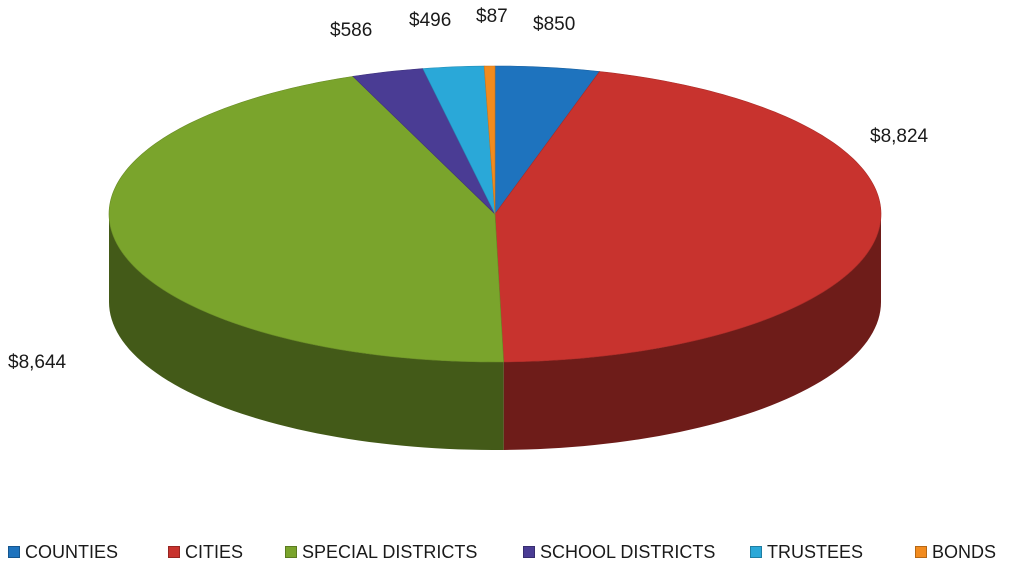 Image resolution: width=1013 pixels, height=566 pixels. I want to click on legend-swatch-cities, so click(174, 552).